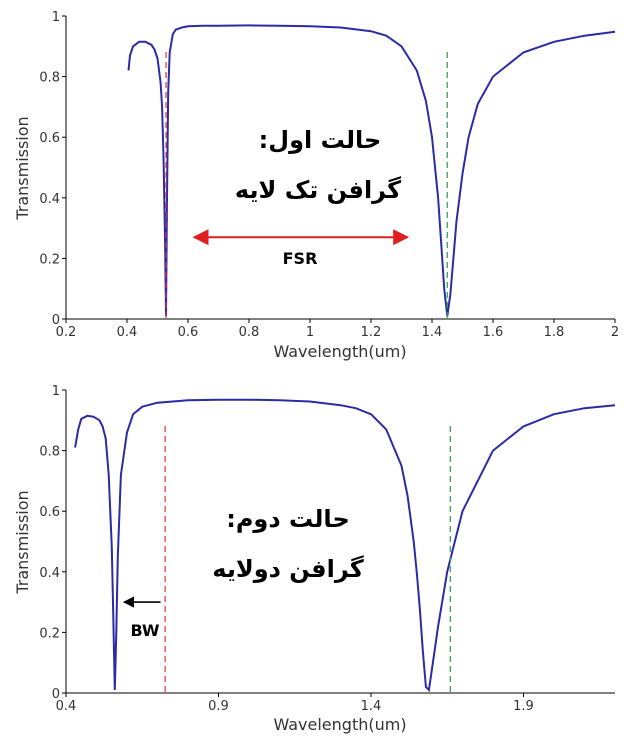  What do you see at coordinates (66, 332) in the screenshot?
I see `top-x-tick-label: 0.2` at bounding box center [66, 332].